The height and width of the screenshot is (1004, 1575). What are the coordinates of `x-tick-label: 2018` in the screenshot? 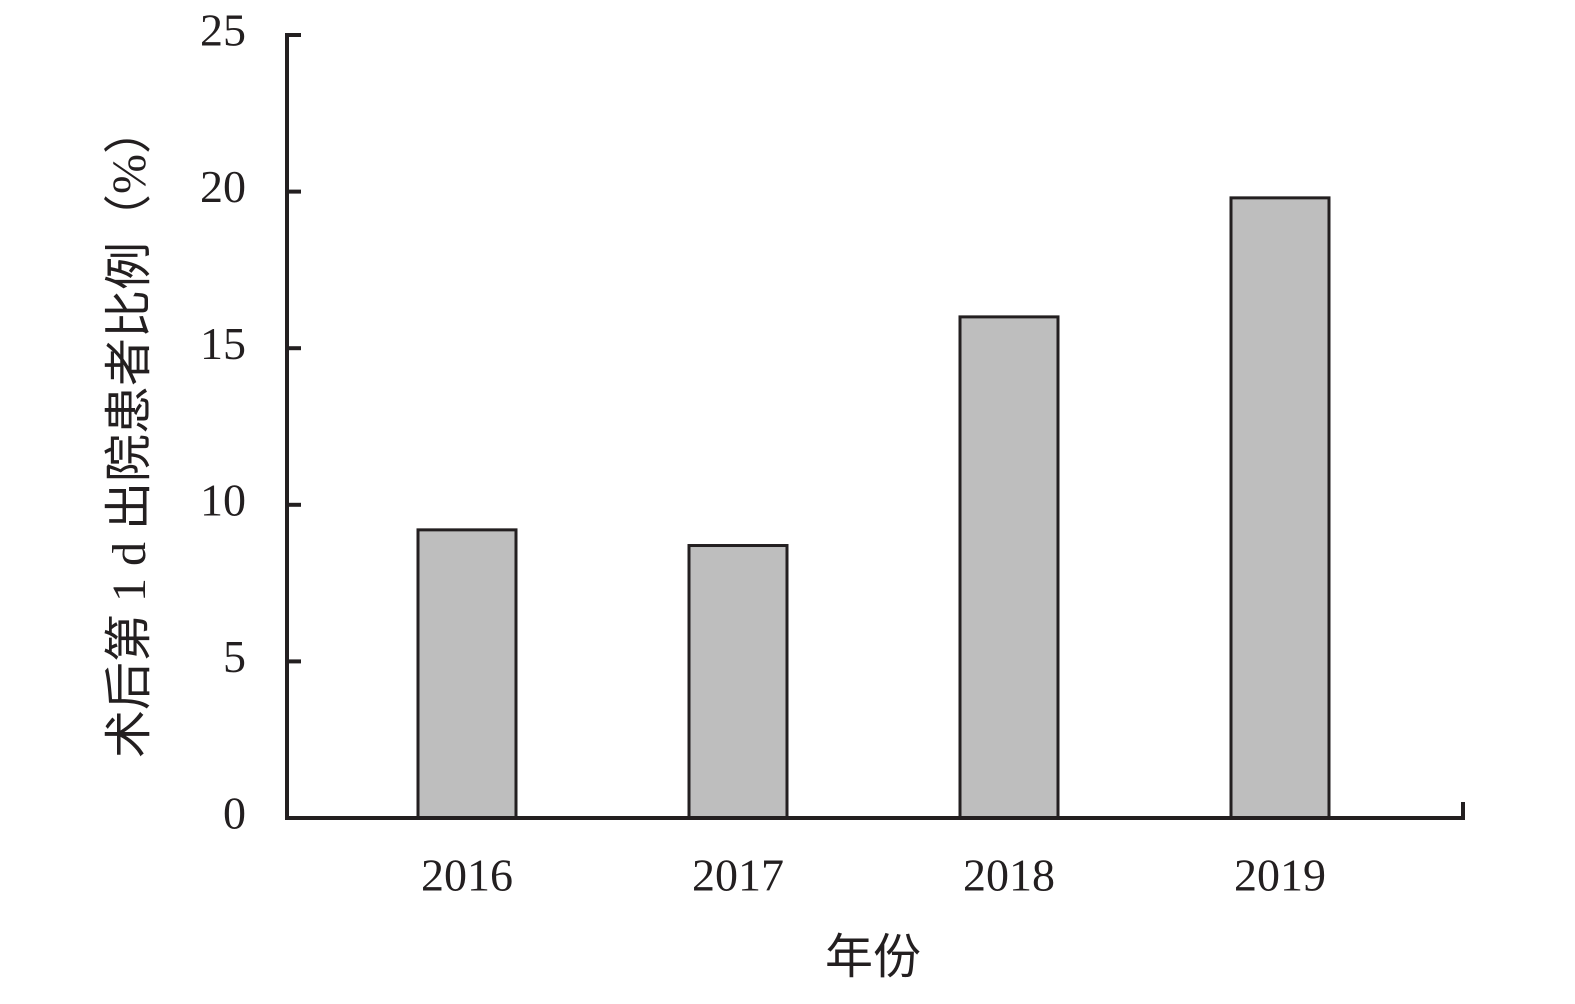 It's located at (1009, 875).